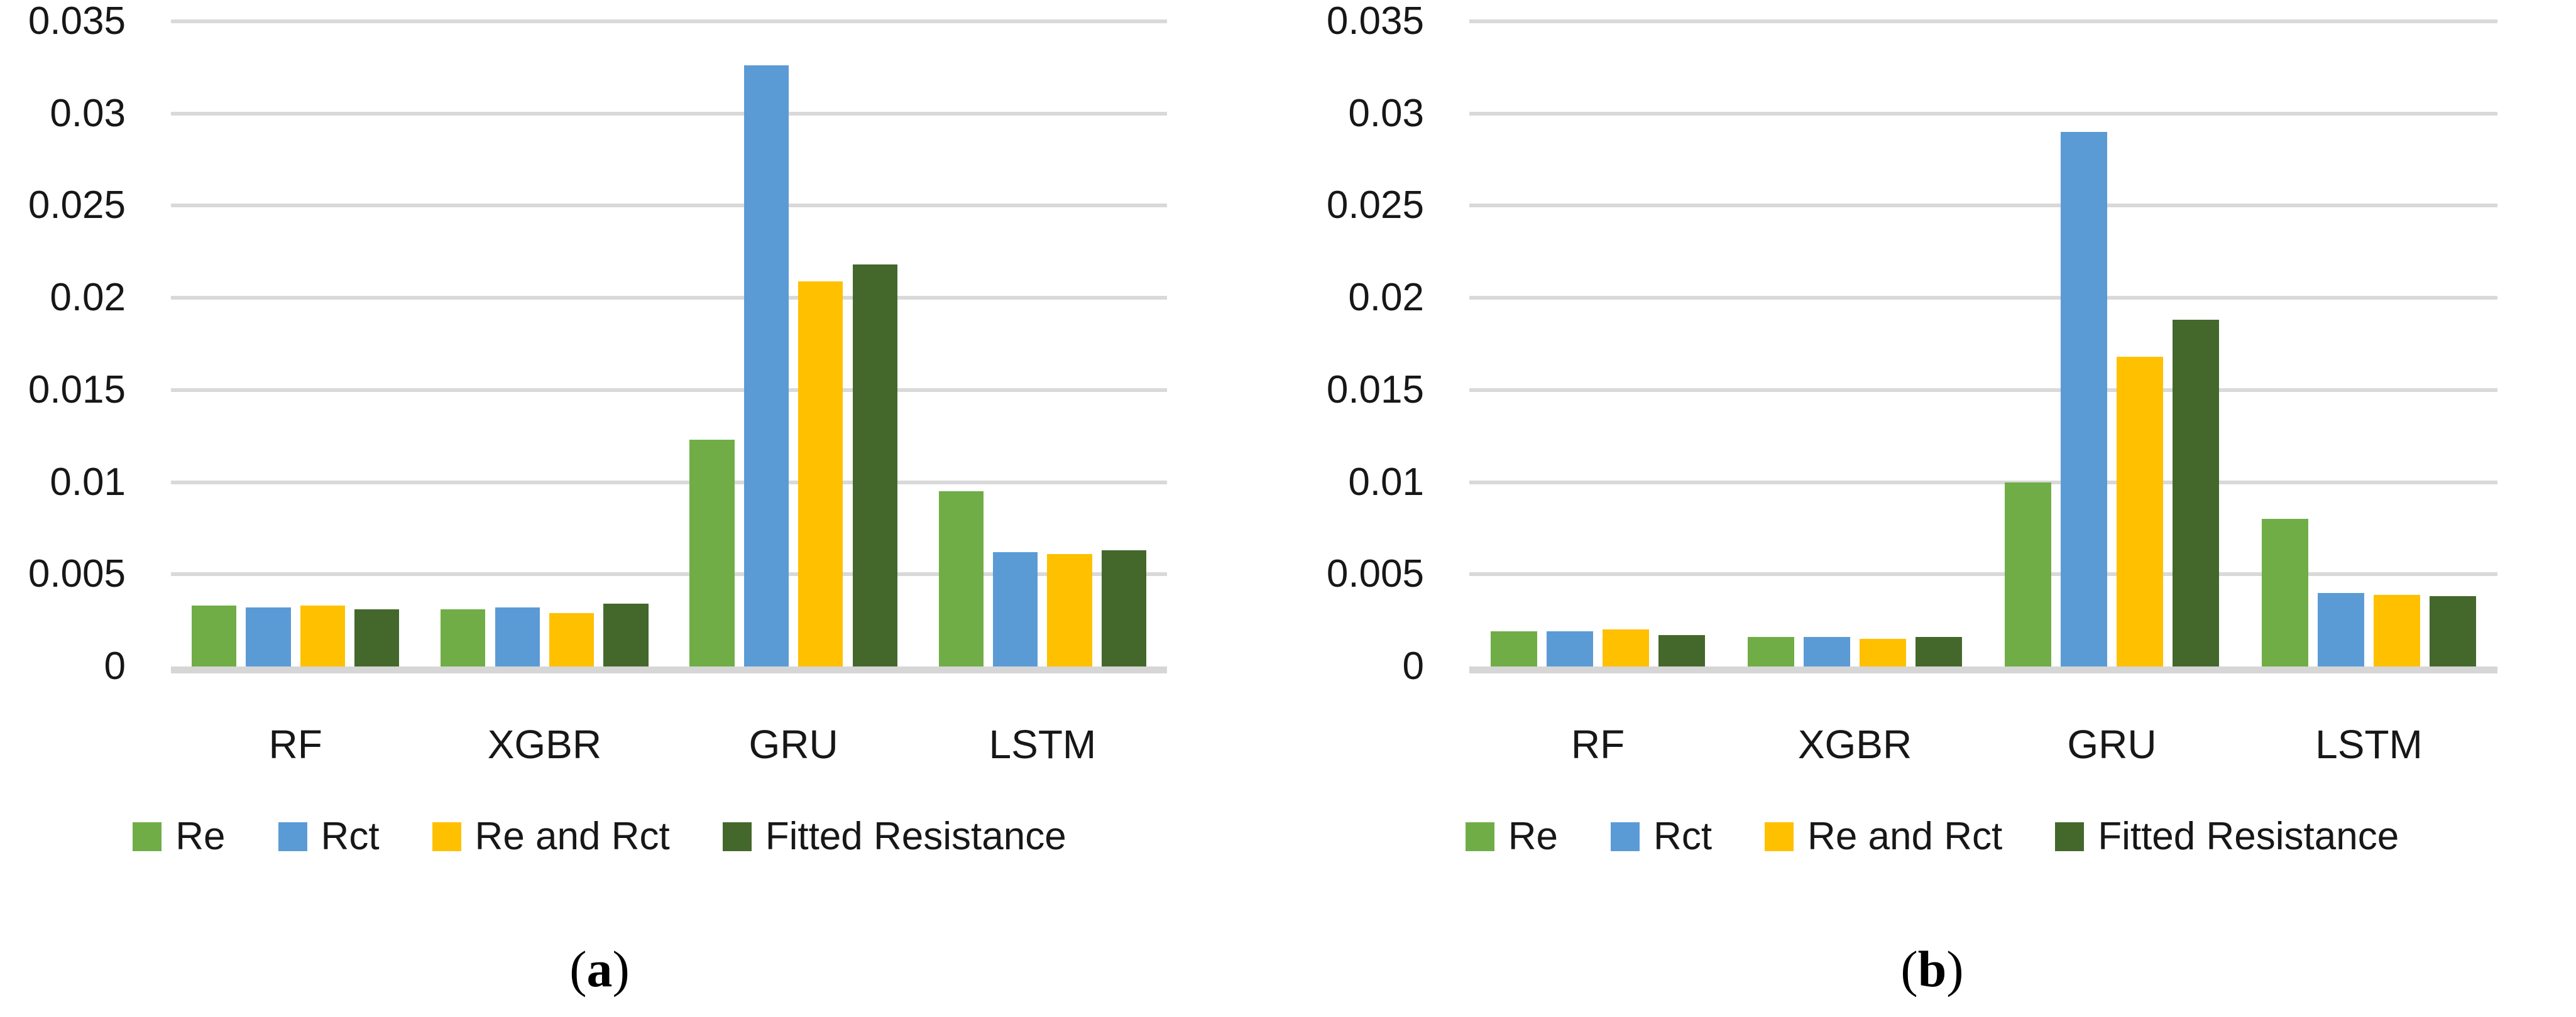 Image resolution: width=2576 pixels, height=1017 pixels. I want to click on legend-swatch-fitted-resistance, so click(2070, 836).